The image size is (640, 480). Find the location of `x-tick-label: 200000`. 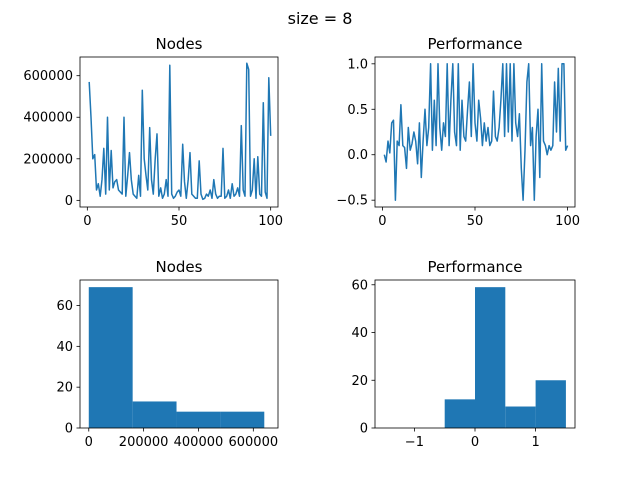

x-tick-label: 200000 is located at coordinates (144, 442).